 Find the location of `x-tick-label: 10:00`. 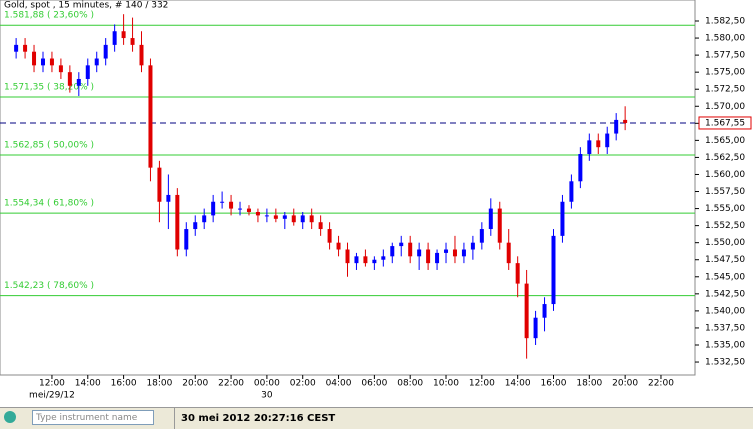

x-tick-label: 10:00 is located at coordinates (446, 384).